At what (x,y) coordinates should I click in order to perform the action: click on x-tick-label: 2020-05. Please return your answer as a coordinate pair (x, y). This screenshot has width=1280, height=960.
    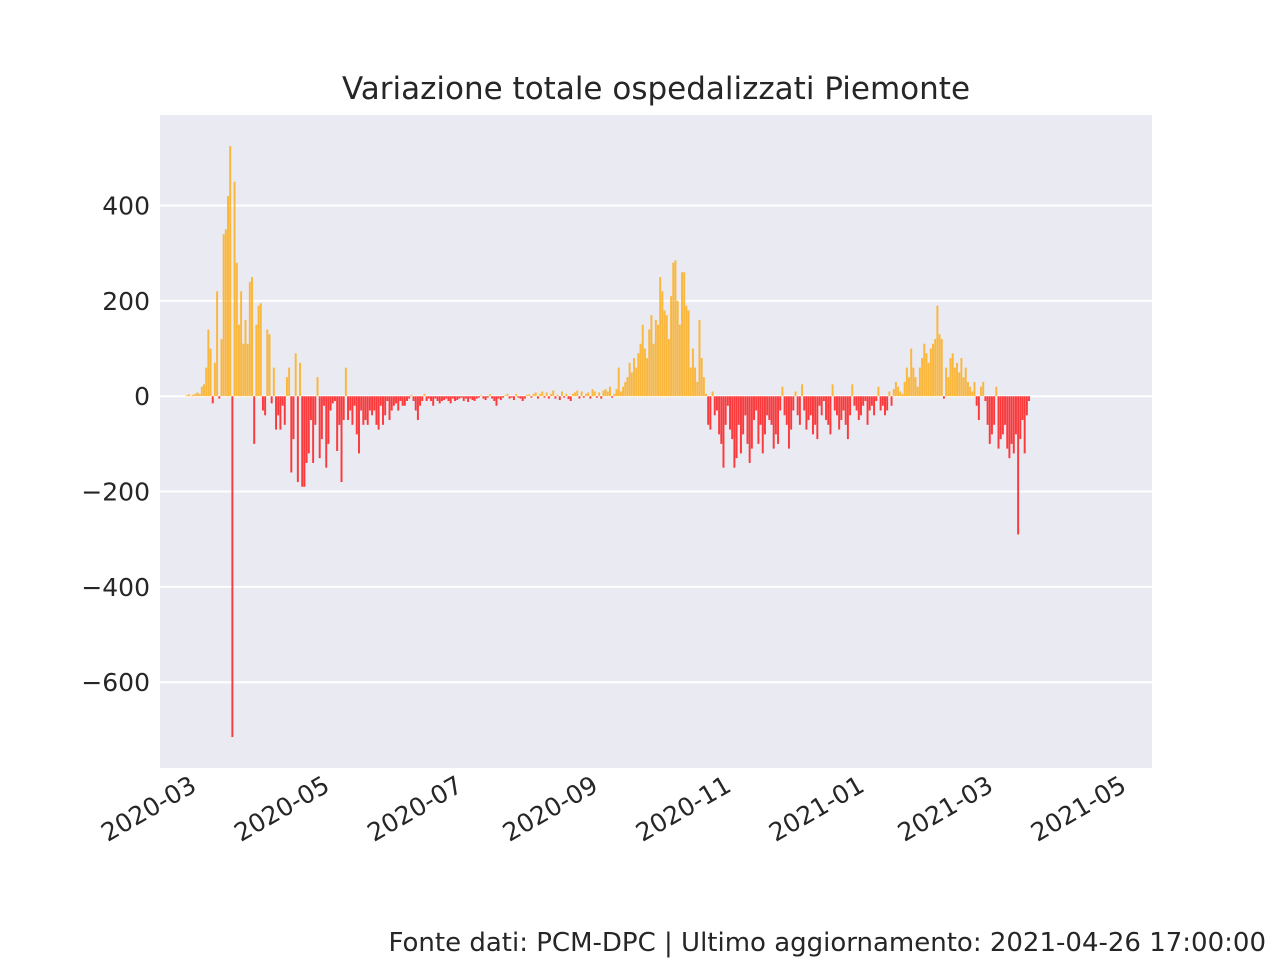
    Looking at the image, I should click on (281, 808).